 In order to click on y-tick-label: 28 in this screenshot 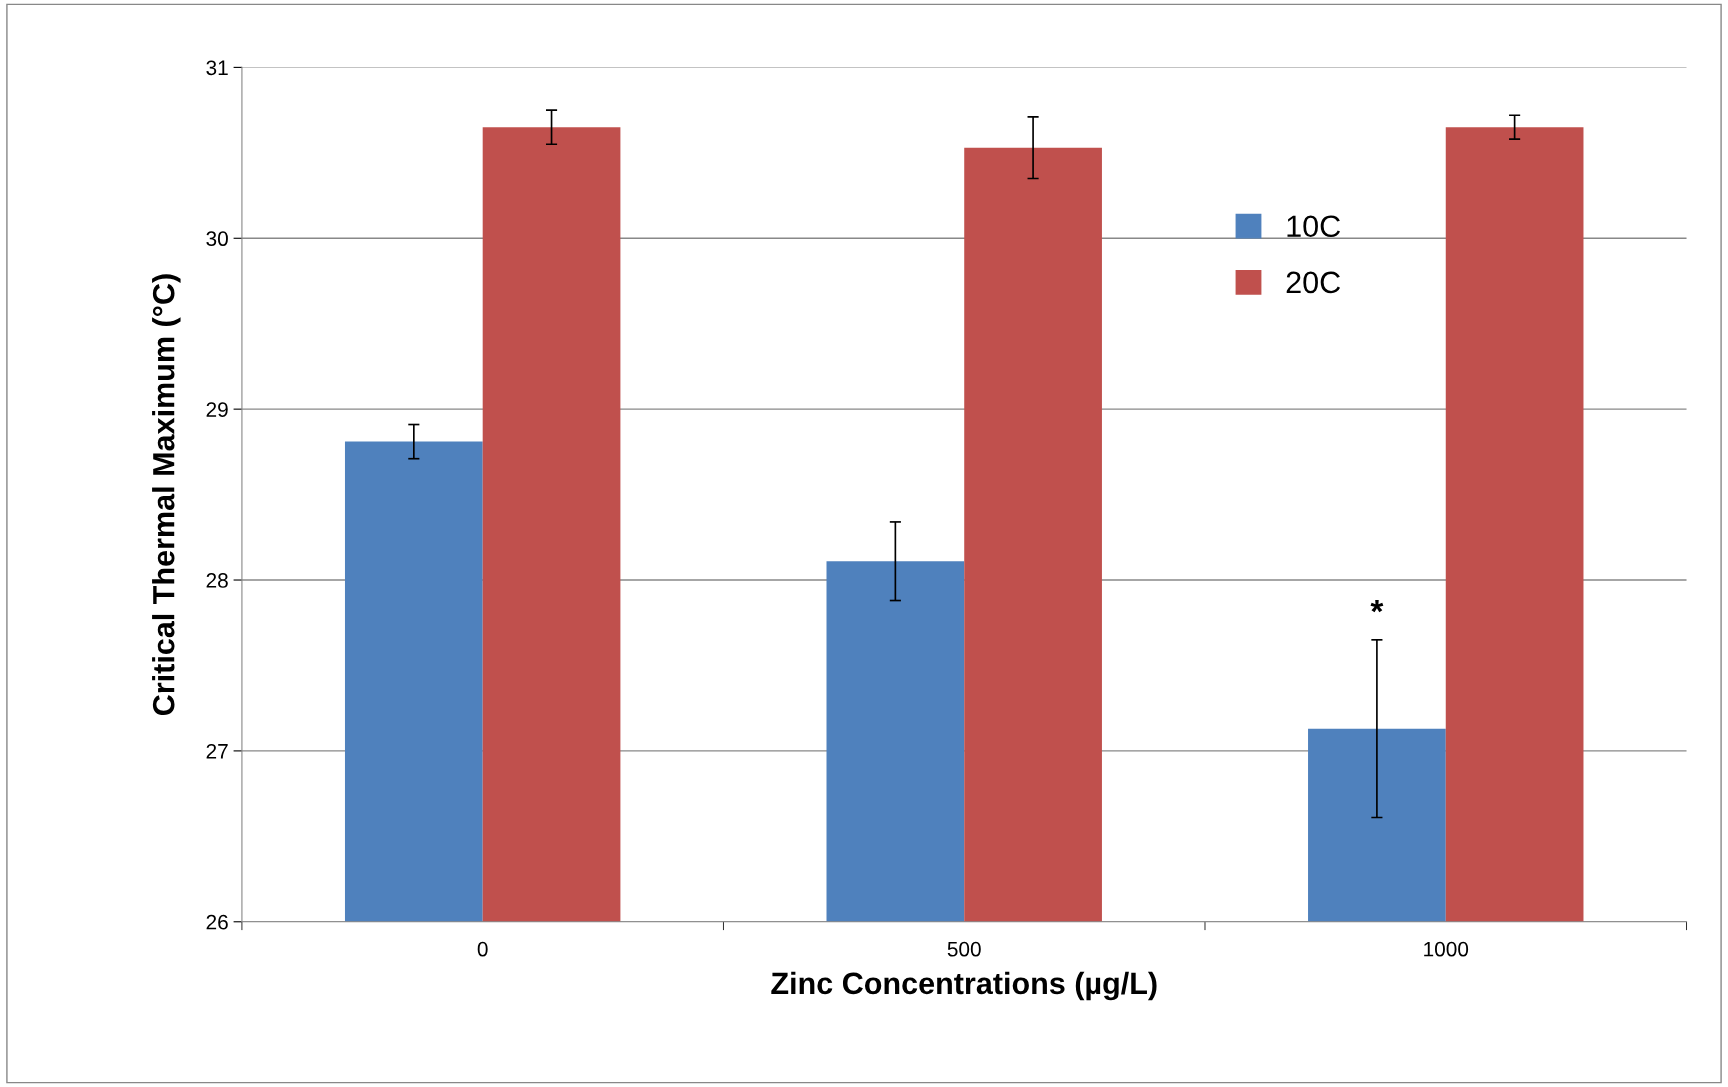, I will do `click(217, 580)`.